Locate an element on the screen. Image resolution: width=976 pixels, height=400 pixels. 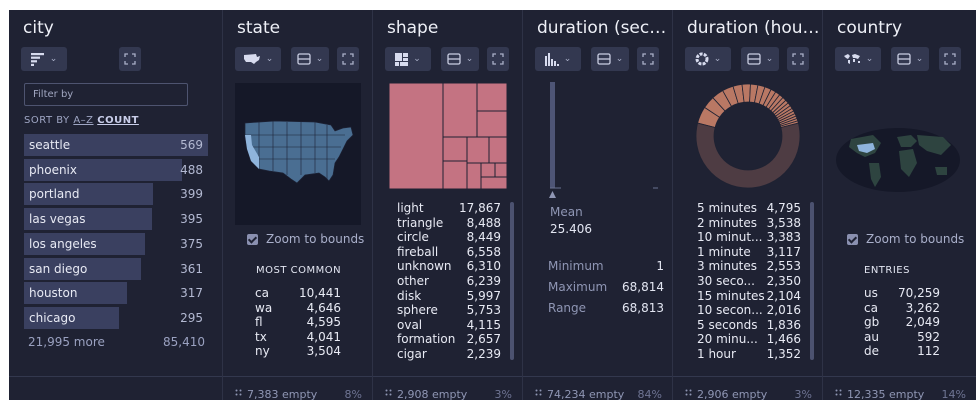
list-item-count: 4,041 is located at coordinates (323, 336).